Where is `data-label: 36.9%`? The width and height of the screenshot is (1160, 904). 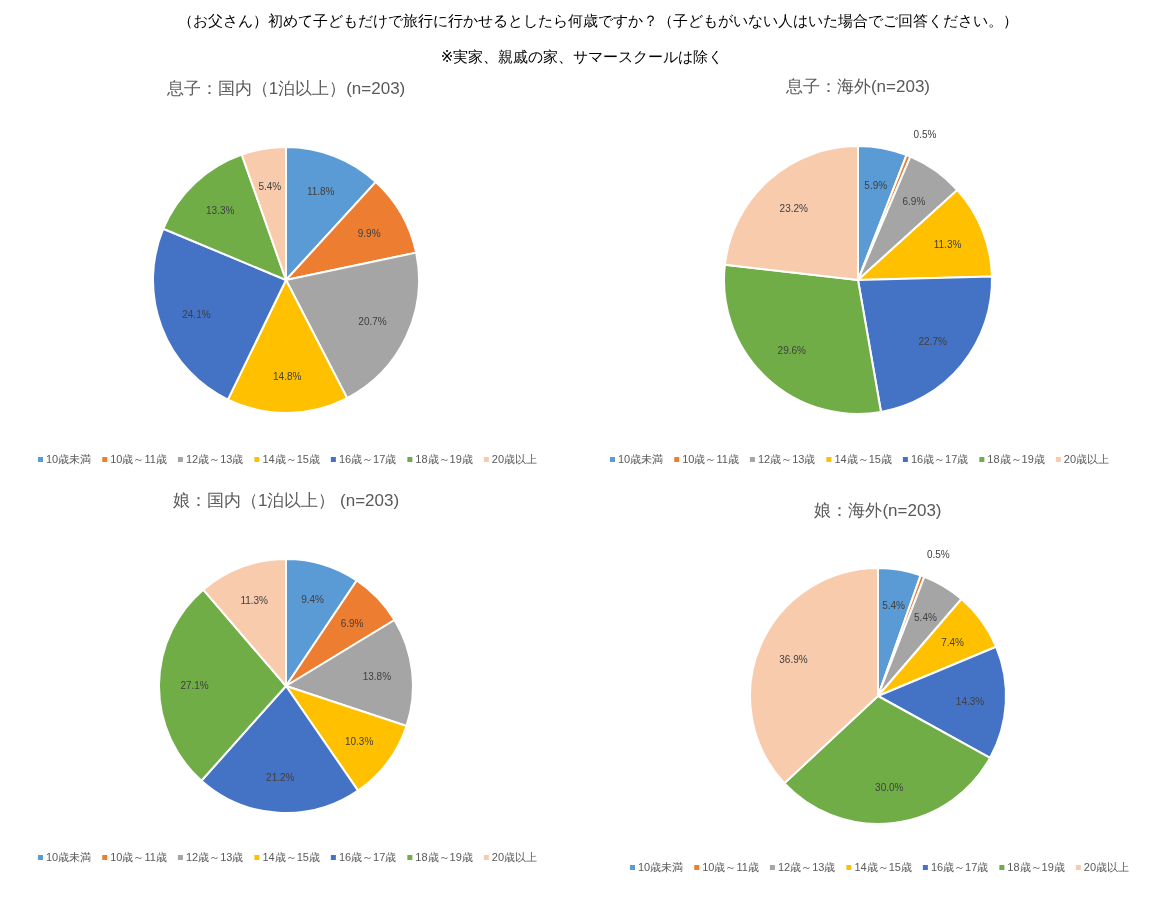 data-label: 36.9% is located at coordinates (793, 660).